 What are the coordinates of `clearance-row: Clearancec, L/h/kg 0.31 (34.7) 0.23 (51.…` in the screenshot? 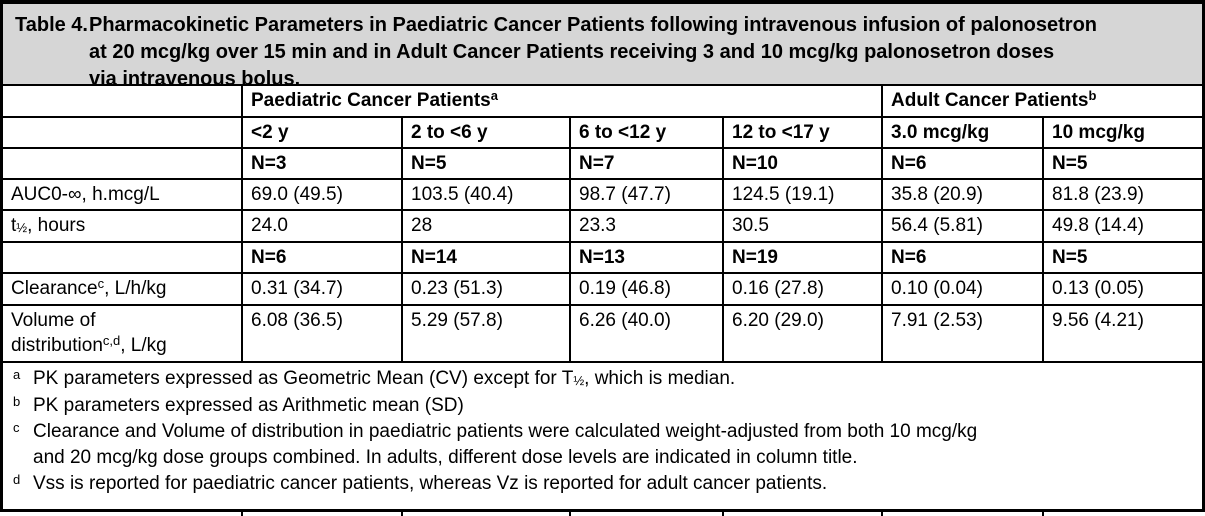 It's located at (603, 289).